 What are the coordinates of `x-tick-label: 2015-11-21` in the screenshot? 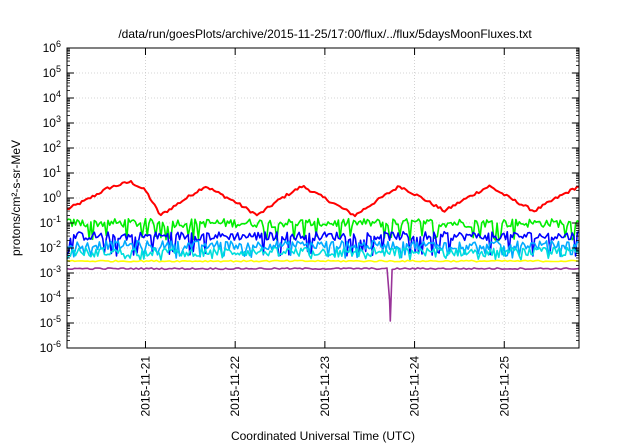 It's located at (145, 386).